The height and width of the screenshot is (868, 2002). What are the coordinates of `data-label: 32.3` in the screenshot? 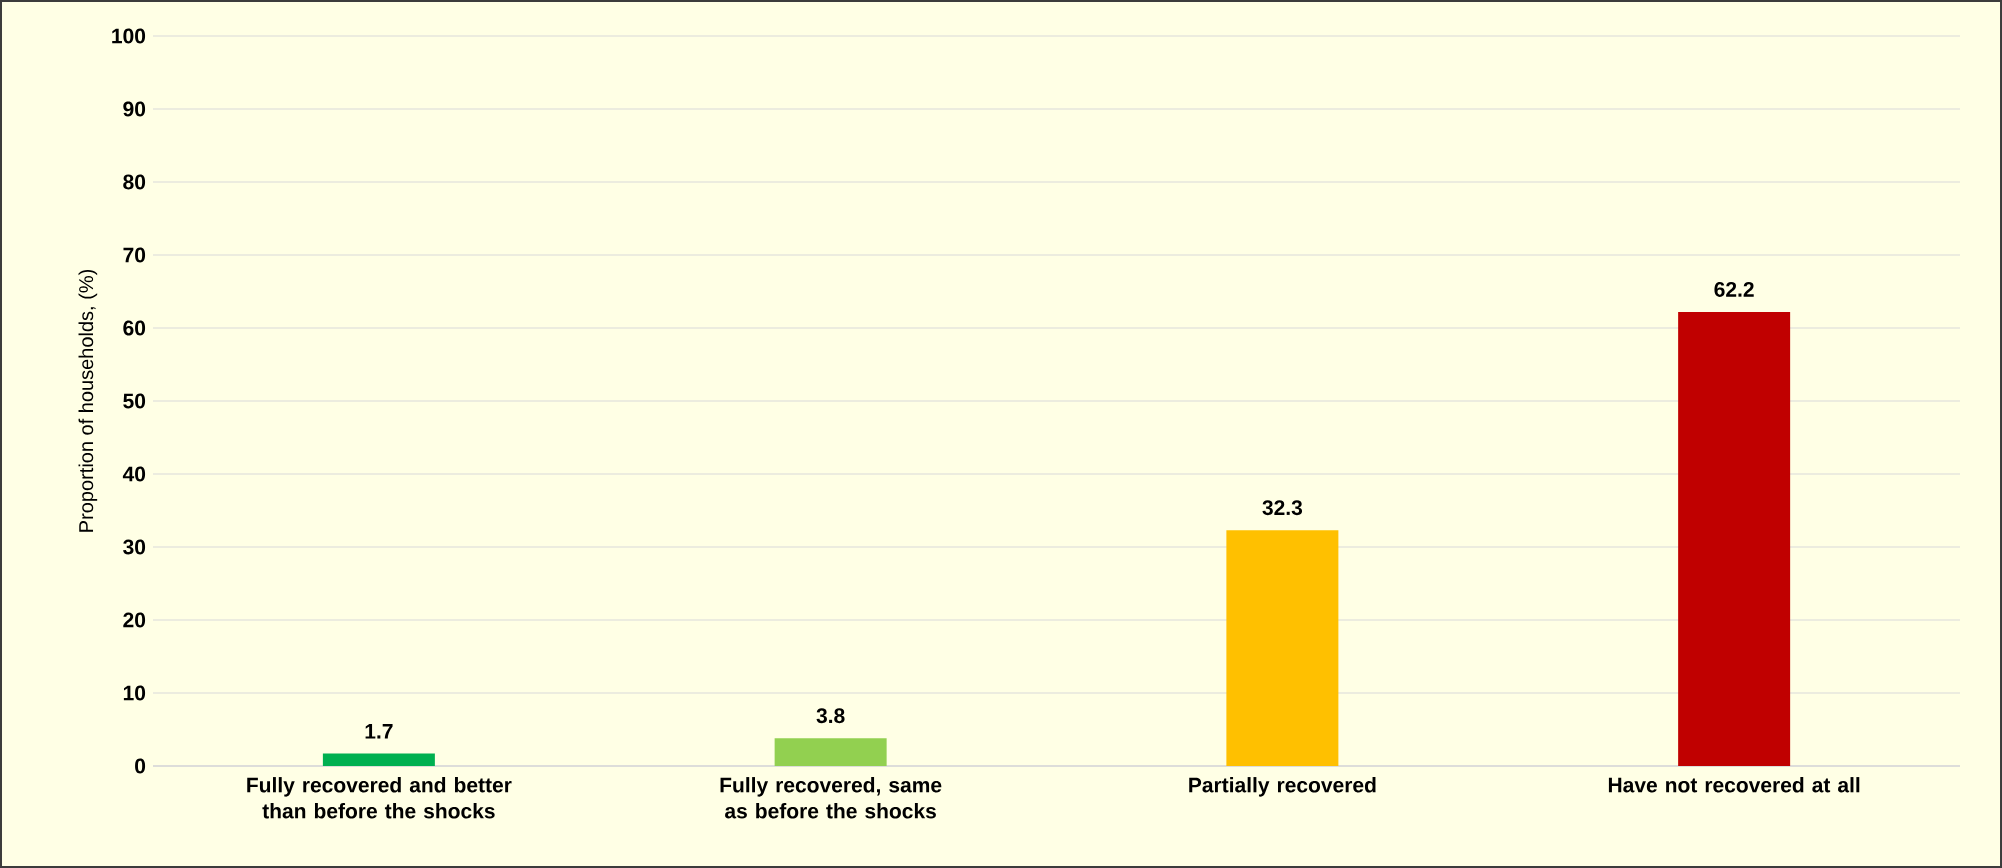 It's located at (1282, 508).